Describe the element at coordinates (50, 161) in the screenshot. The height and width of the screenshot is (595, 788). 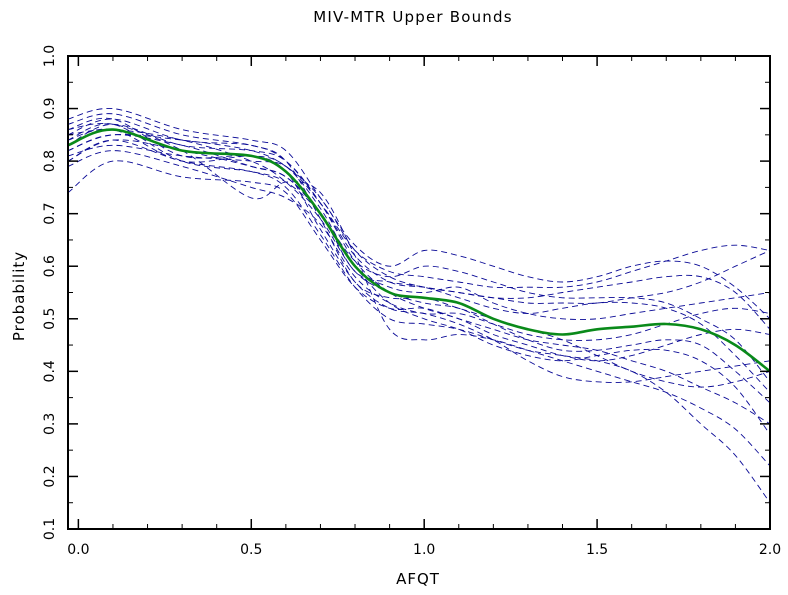
I see `y-tick-label: 0.8` at that location.